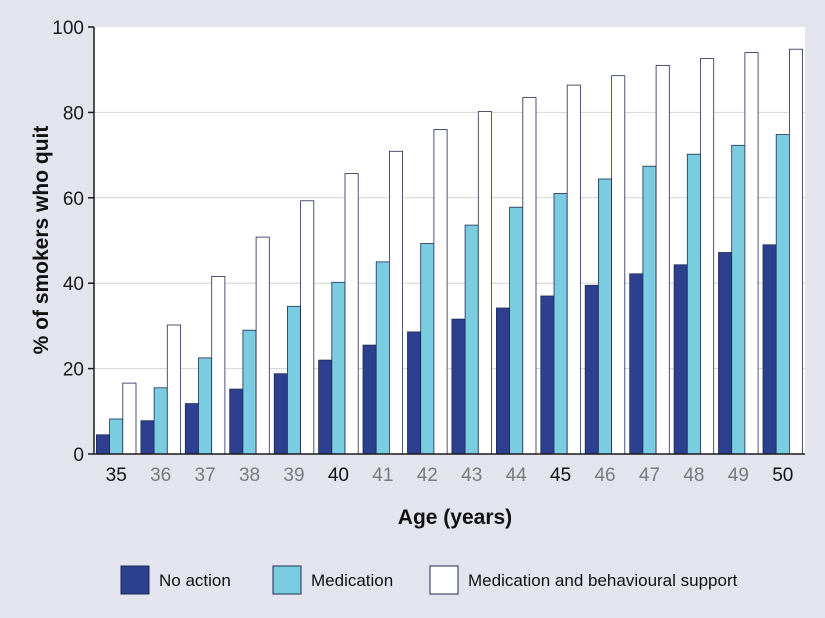 The width and height of the screenshot is (825, 618). I want to click on y-tick-label: 60, so click(73, 199).